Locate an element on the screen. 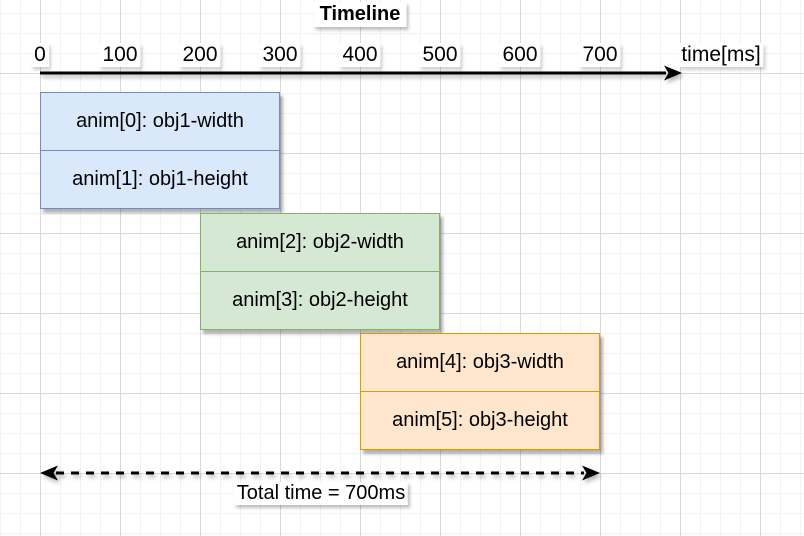 Image resolution: width=804 pixels, height=536 pixels. anim-bar-0-label: anim[0]: obj1-width is located at coordinates (160, 121).